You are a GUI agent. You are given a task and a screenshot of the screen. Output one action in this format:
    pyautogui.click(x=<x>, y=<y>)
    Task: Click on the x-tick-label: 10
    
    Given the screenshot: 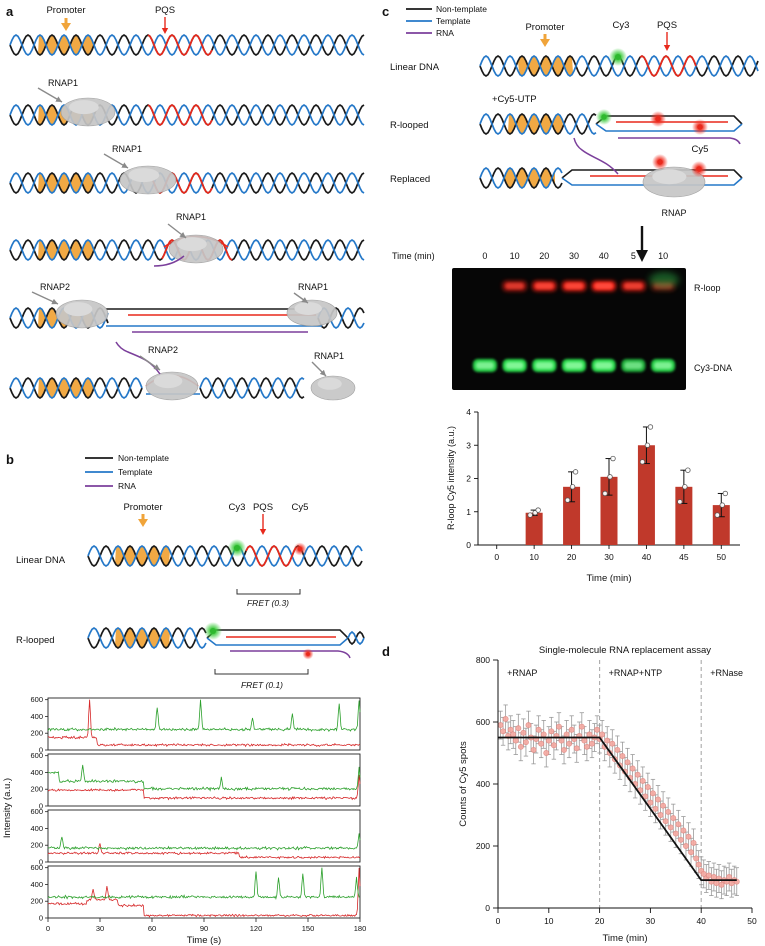 What is the action you would take?
    pyautogui.click(x=534, y=557)
    